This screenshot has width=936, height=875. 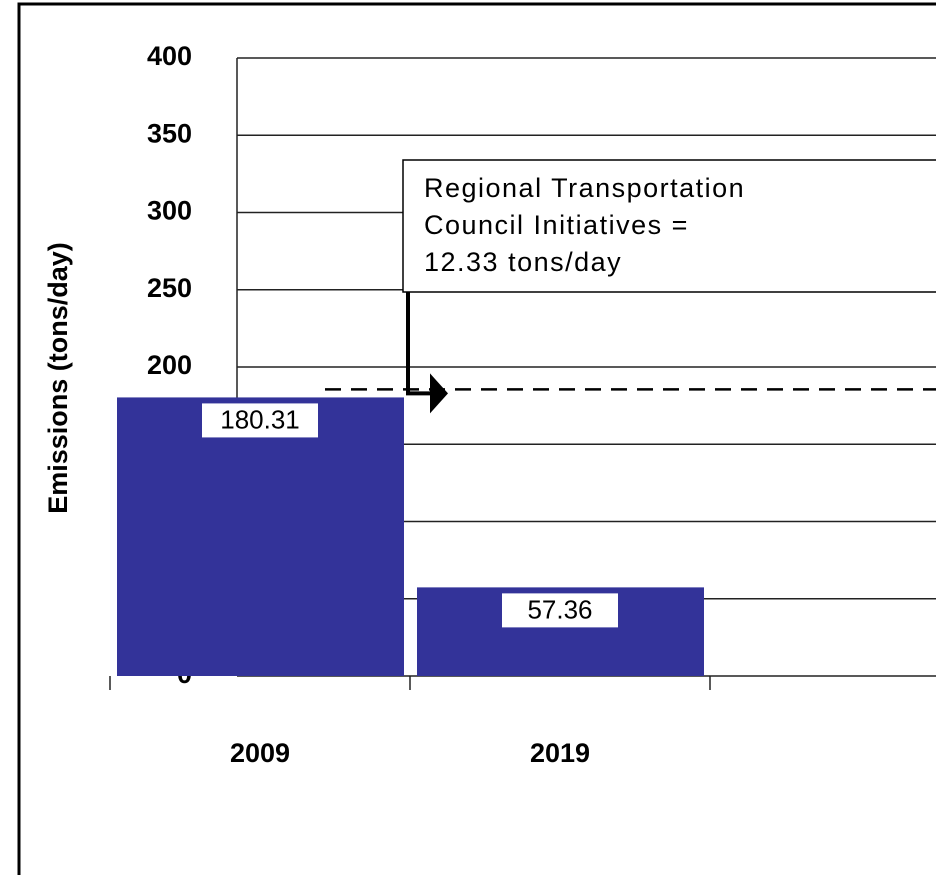 What do you see at coordinates (169, 288) in the screenshot?
I see `y-tick-label: 250` at bounding box center [169, 288].